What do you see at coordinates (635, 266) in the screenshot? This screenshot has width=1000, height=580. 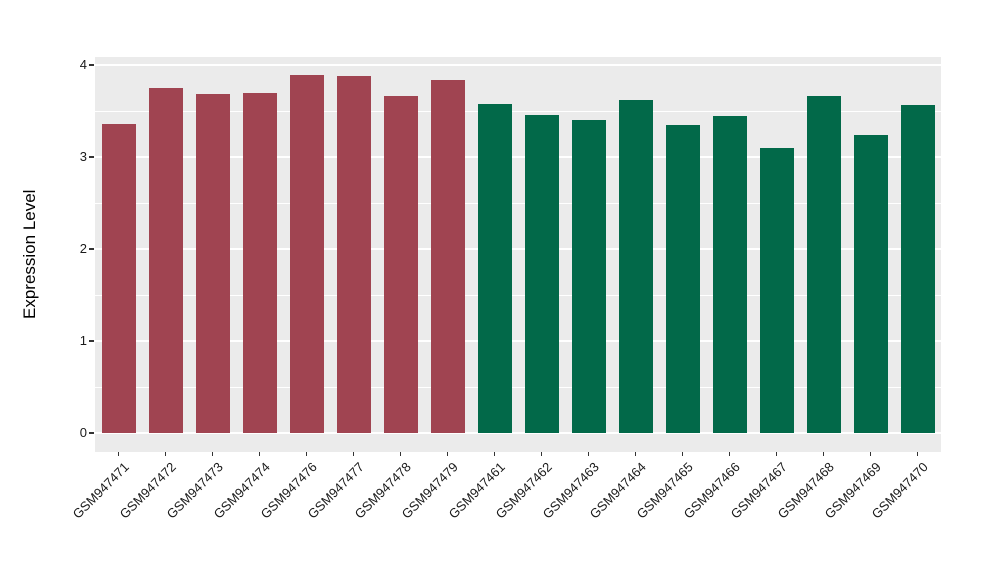 I see `bar-GSM947464` at bounding box center [635, 266].